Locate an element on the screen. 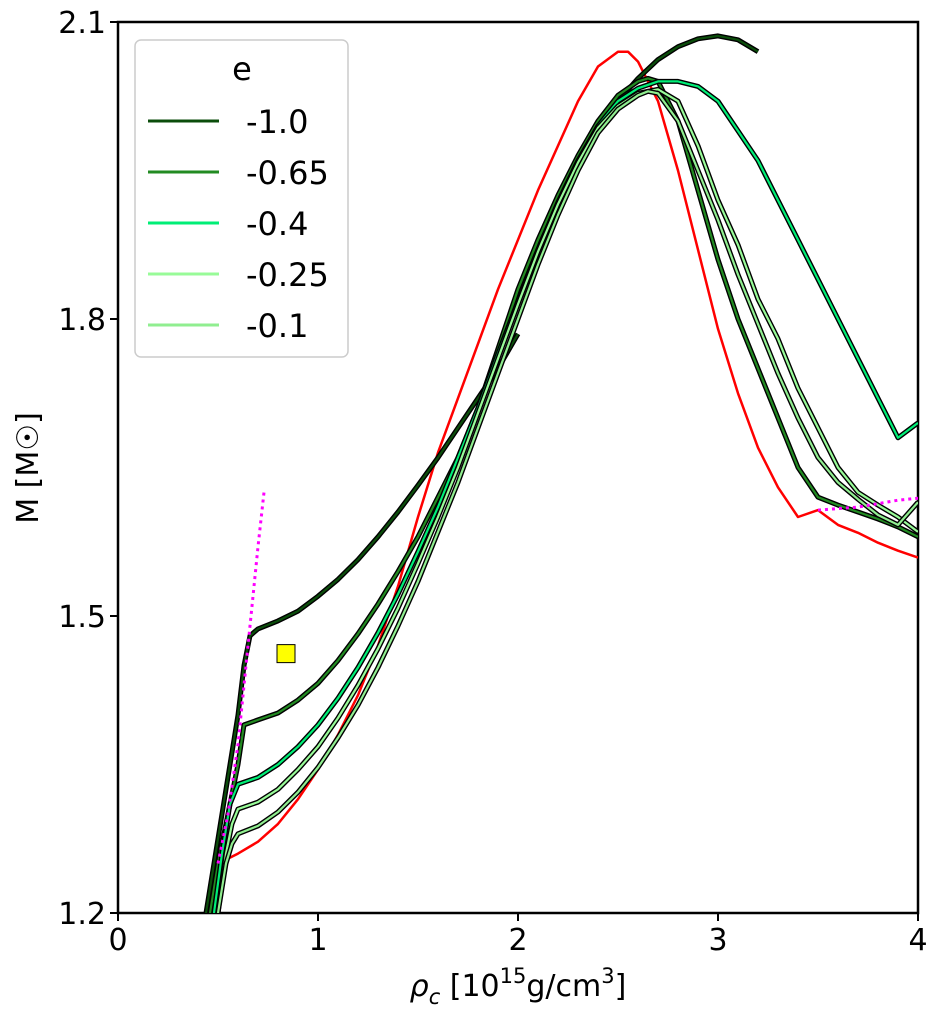  marker-yellow-square is located at coordinates (286, 654).